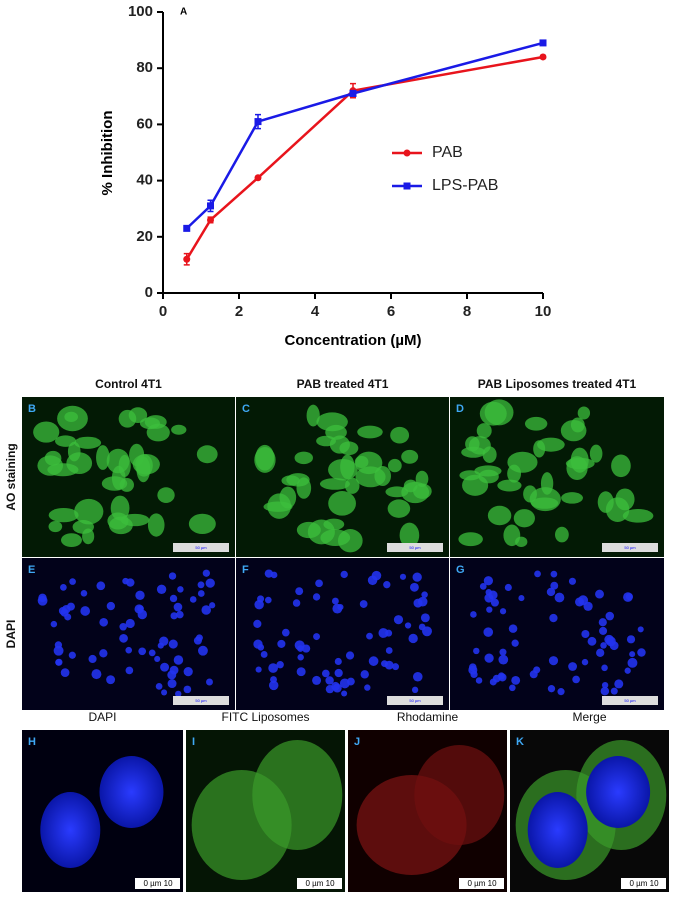 Image resolution: width=678 pixels, height=900 pixels. Describe the element at coordinates (357, 742) in the screenshot. I see `panel-letter: J` at that location.